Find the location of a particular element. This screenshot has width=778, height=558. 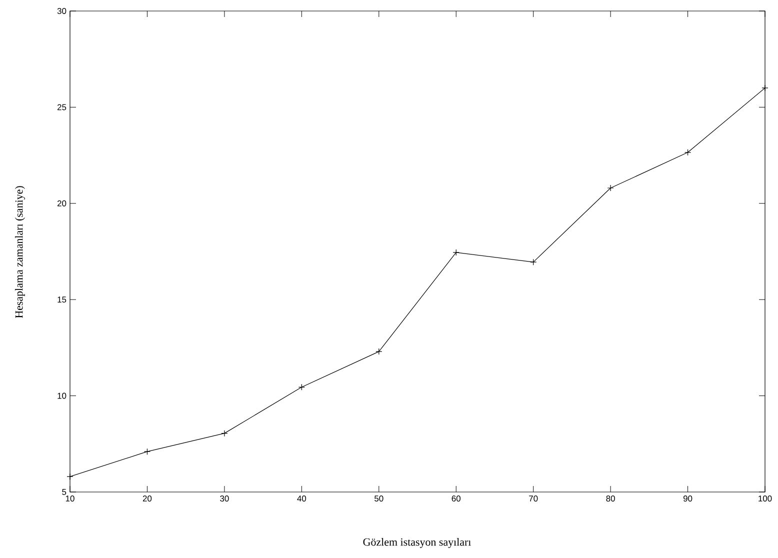

y-tick-label: 5 is located at coordinates (64, 492).